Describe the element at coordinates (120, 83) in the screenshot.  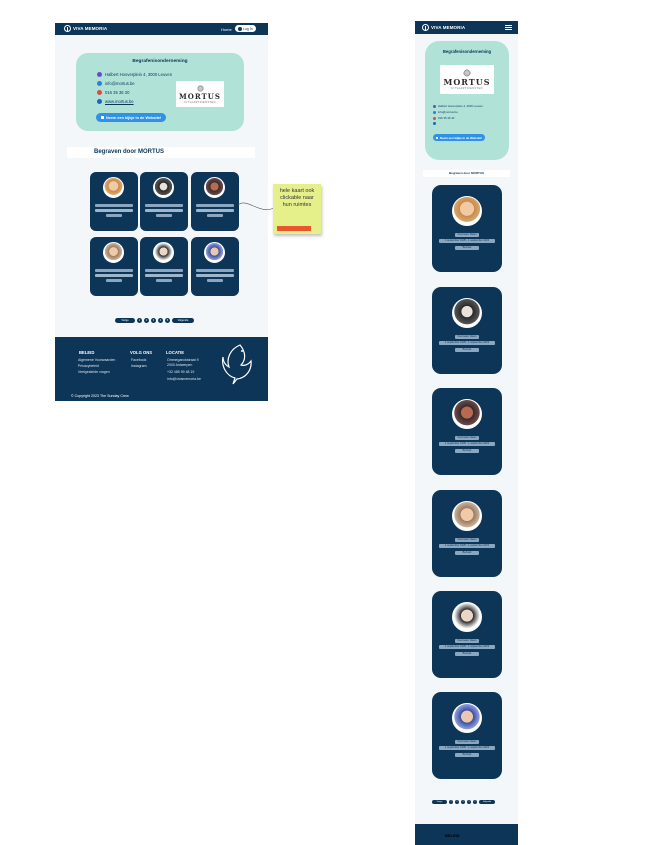
I see `email-text: info@mortus.be` at that location.